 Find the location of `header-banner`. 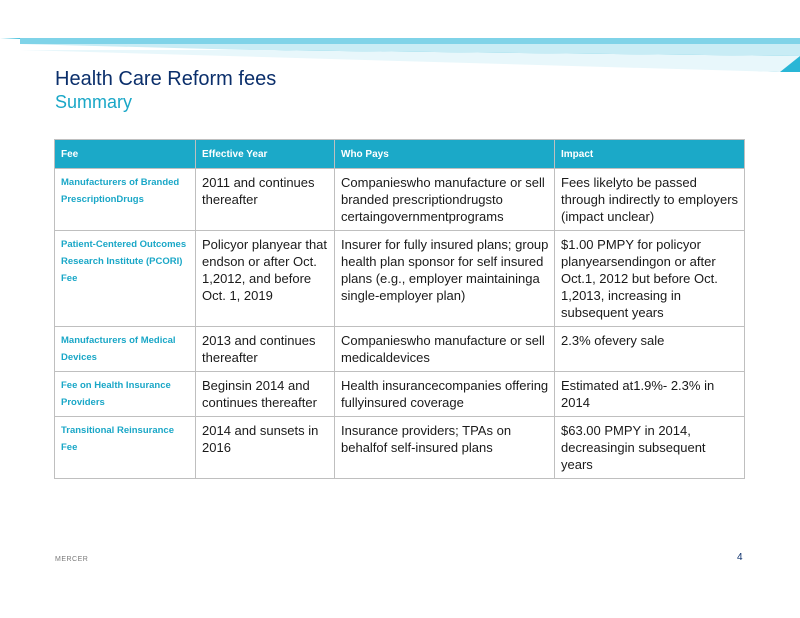

header-banner is located at coordinates (400, 55).